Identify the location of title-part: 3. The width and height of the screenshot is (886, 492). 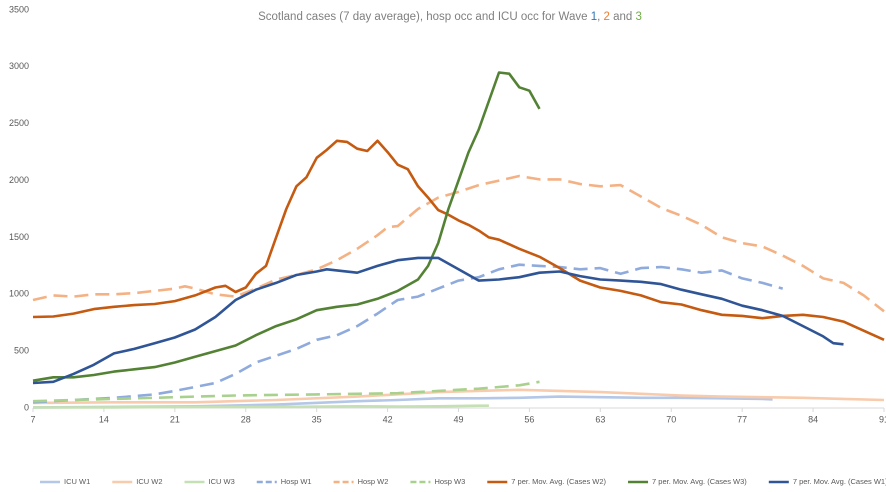
(638, 17).